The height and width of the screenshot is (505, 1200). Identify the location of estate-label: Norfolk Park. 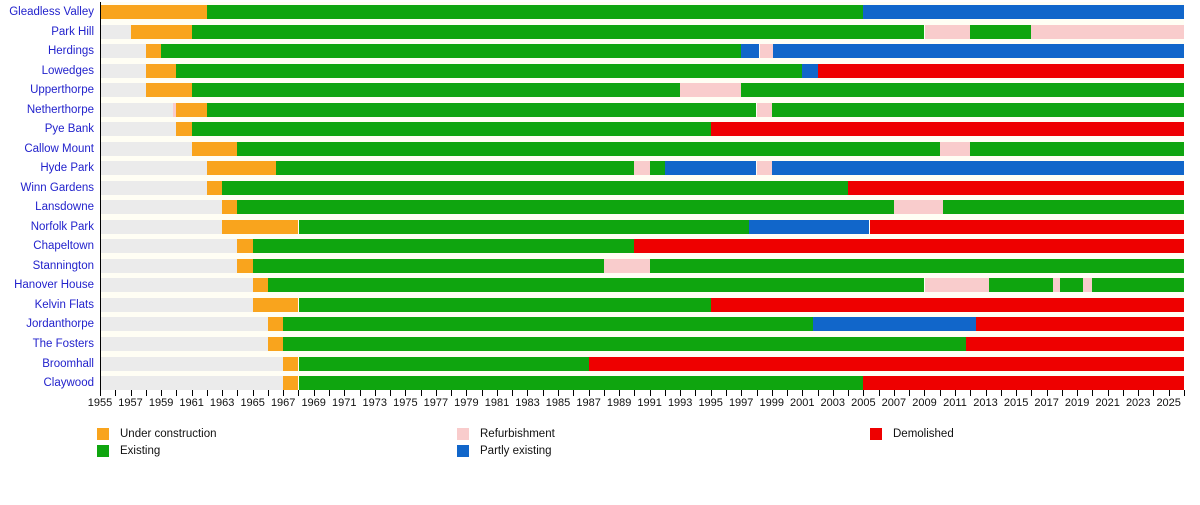
(62, 227).